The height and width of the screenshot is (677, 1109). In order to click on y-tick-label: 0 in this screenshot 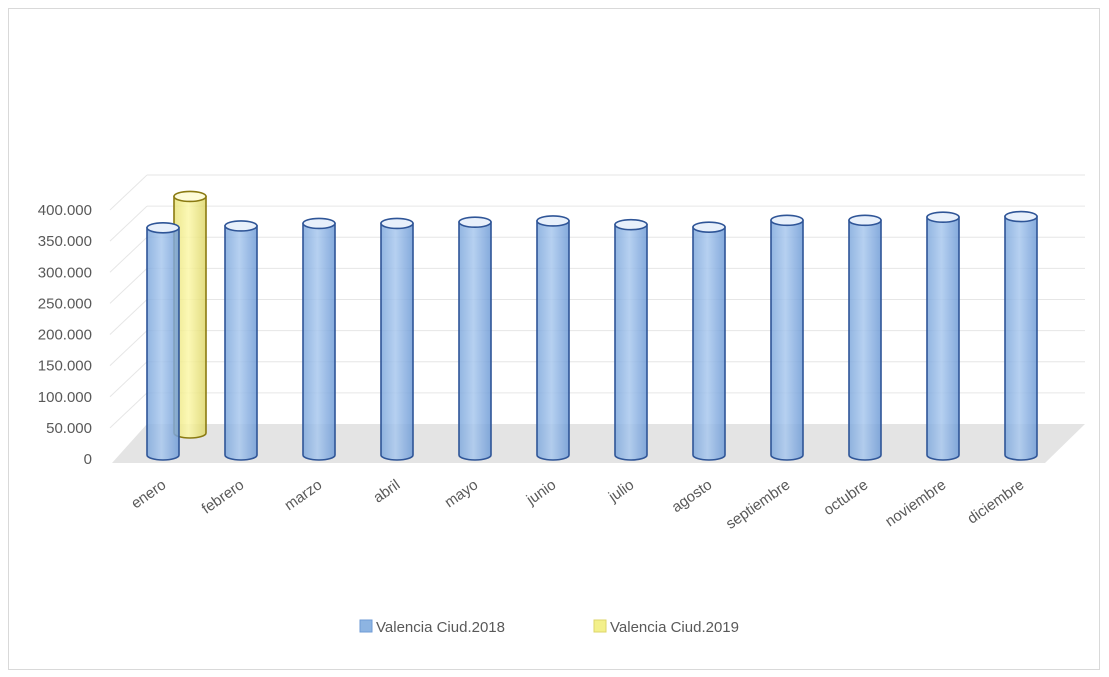, I will do `click(88, 459)`.